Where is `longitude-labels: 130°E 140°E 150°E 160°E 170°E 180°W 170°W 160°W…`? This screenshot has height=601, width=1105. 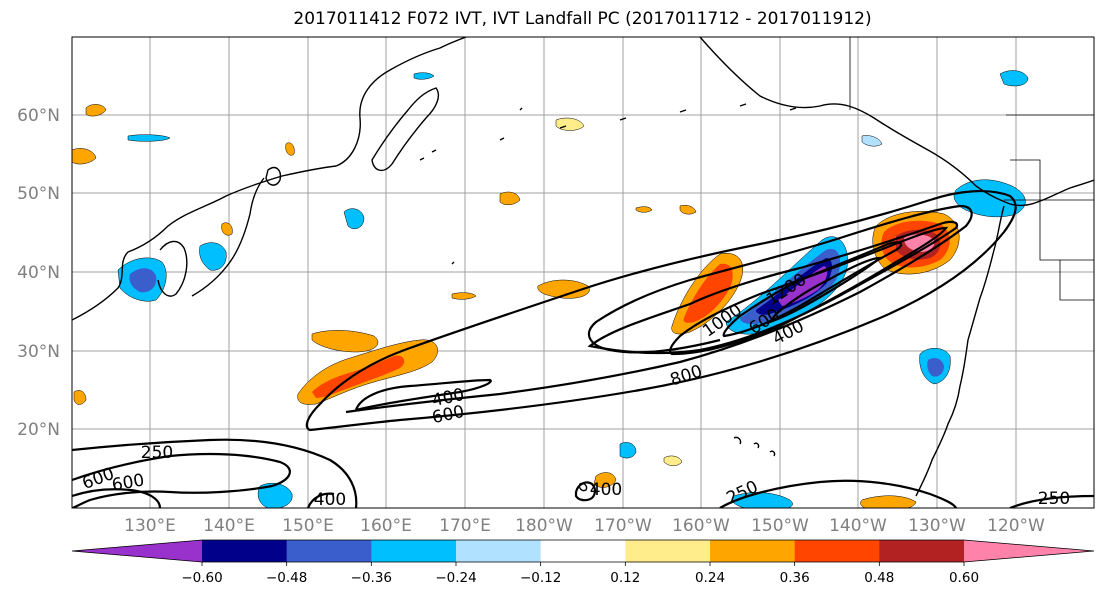 longitude-labels: 130°E 140°E 150°E 160°E 170°E 180°W 170°W 160°W… is located at coordinates (584, 526).